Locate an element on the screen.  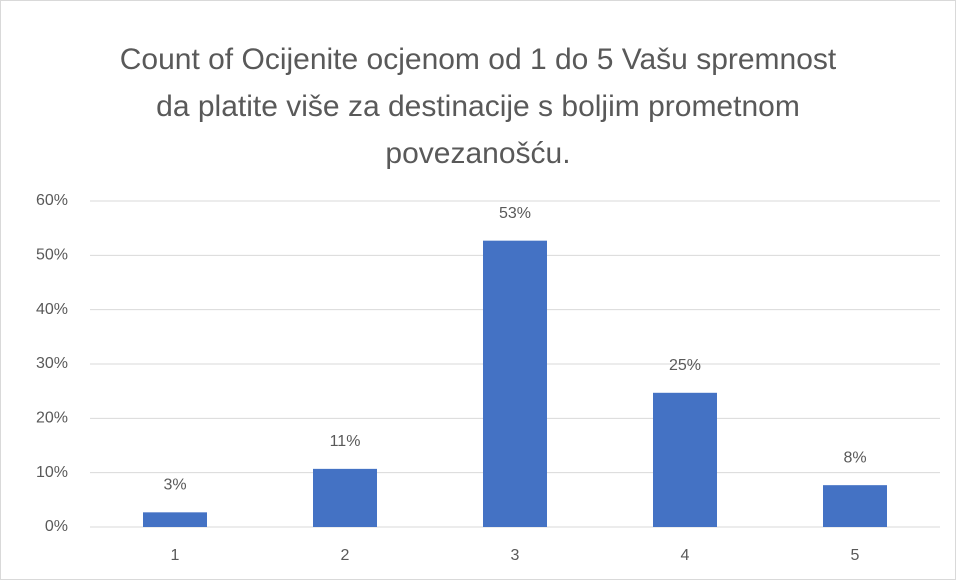
x-tick-label: 4 is located at coordinates (685, 555).